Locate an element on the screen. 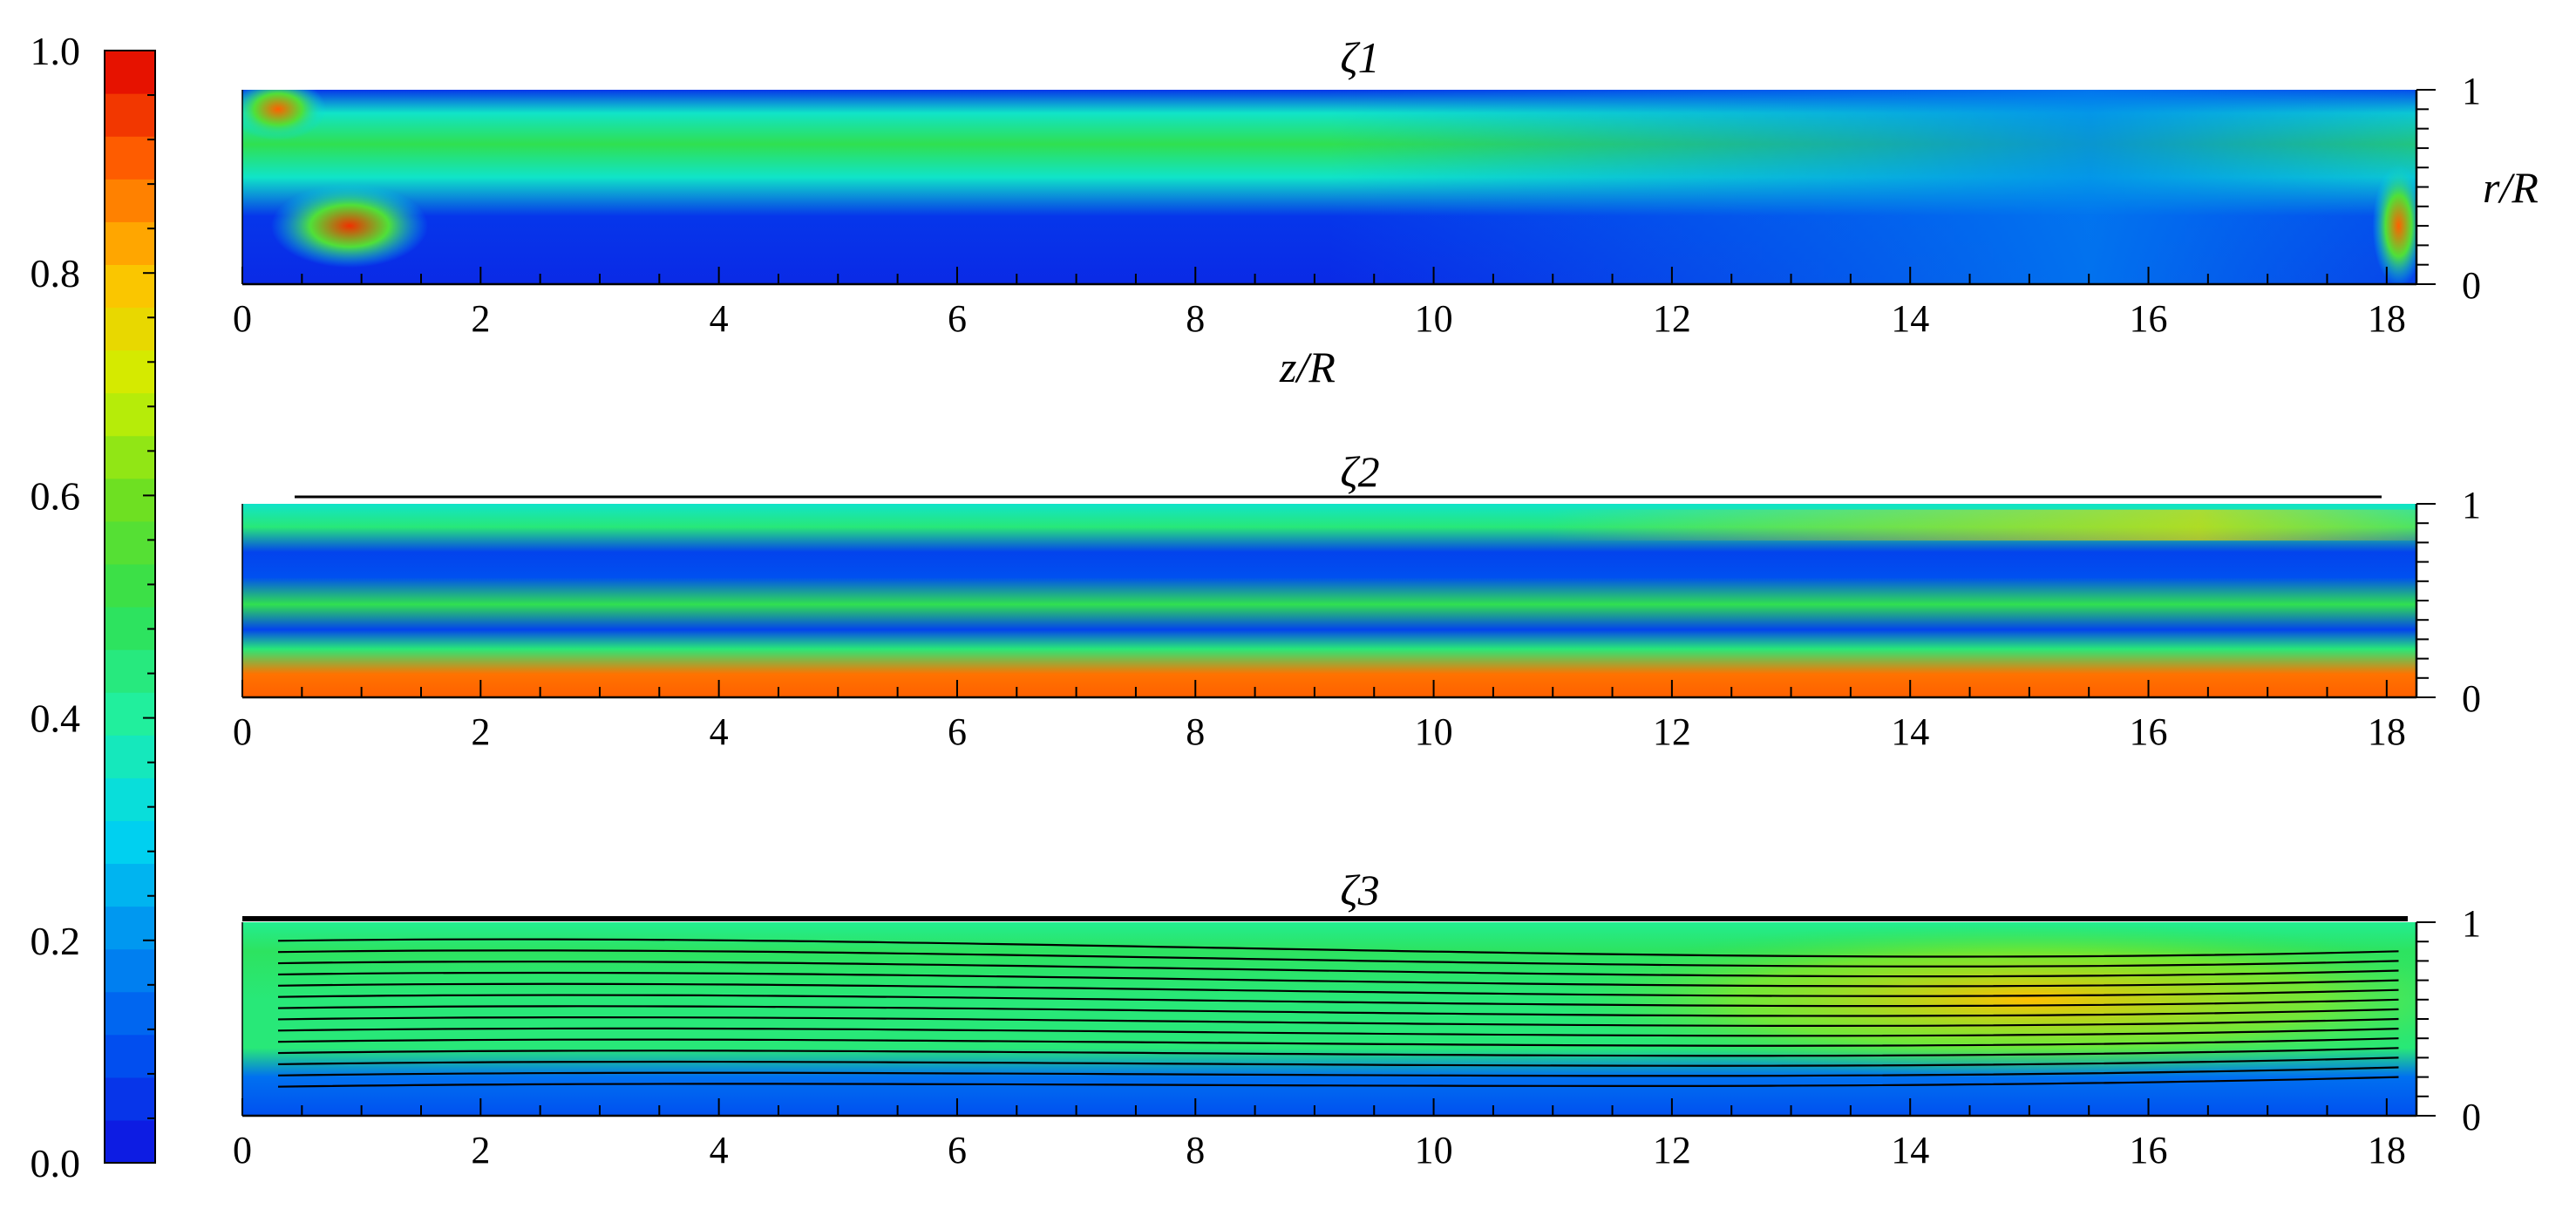 The image size is (2576, 1209). hot-region is located at coordinates (1978, 1000).